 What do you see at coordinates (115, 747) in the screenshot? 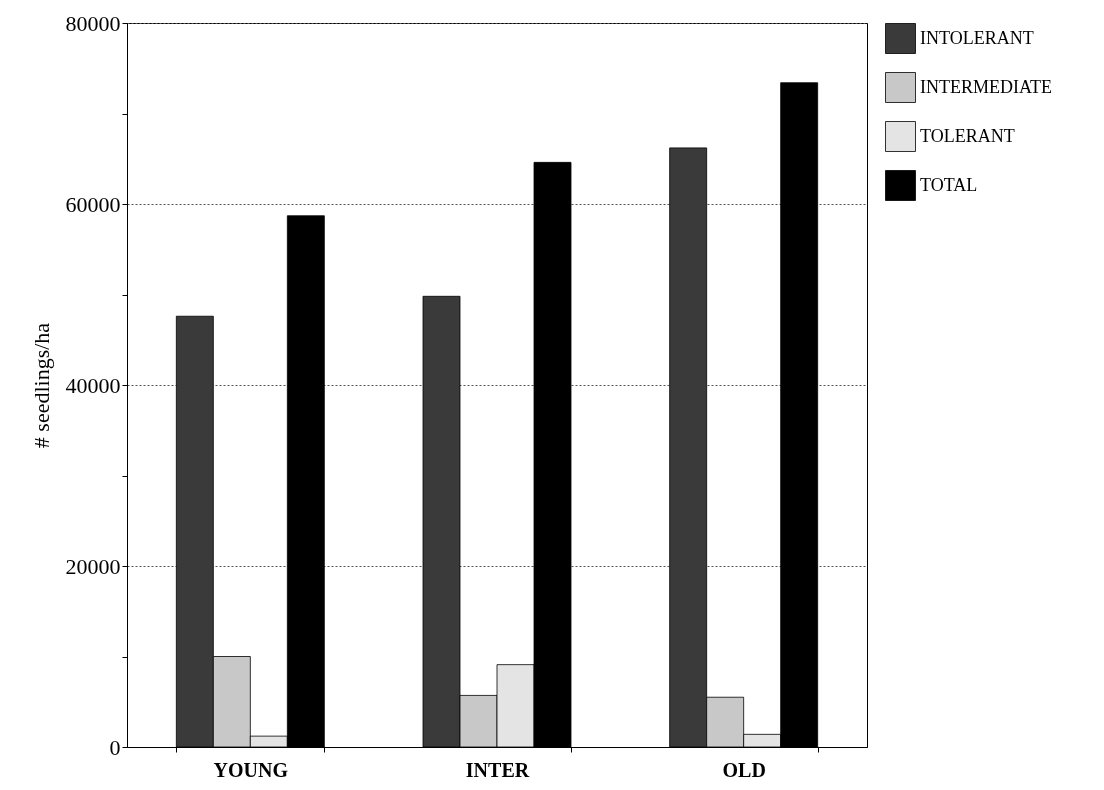
I see `y-tick-label: 0` at bounding box center [115, 747].